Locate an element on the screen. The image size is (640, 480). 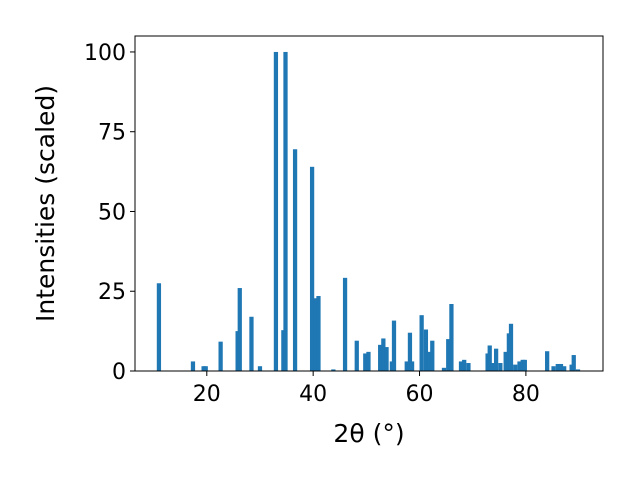
x-axis-label: 2θ (°) is located at coordinates (368, 433).